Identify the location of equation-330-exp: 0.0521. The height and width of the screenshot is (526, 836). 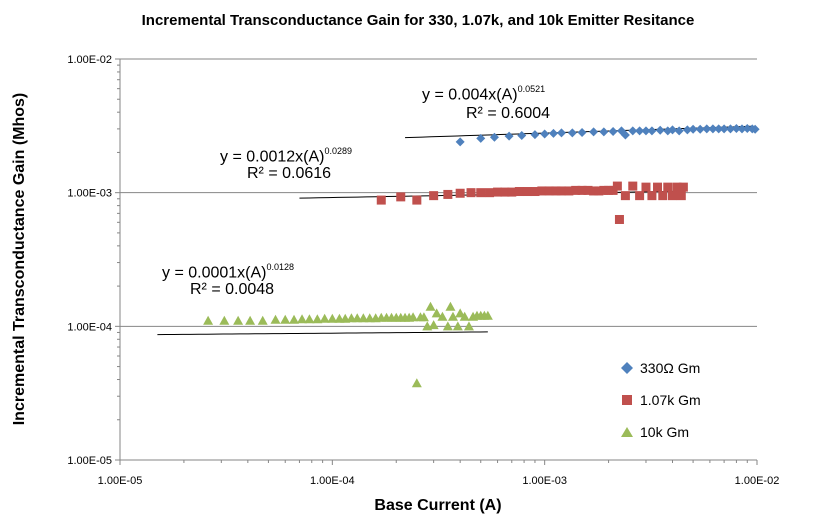
(531, 89).